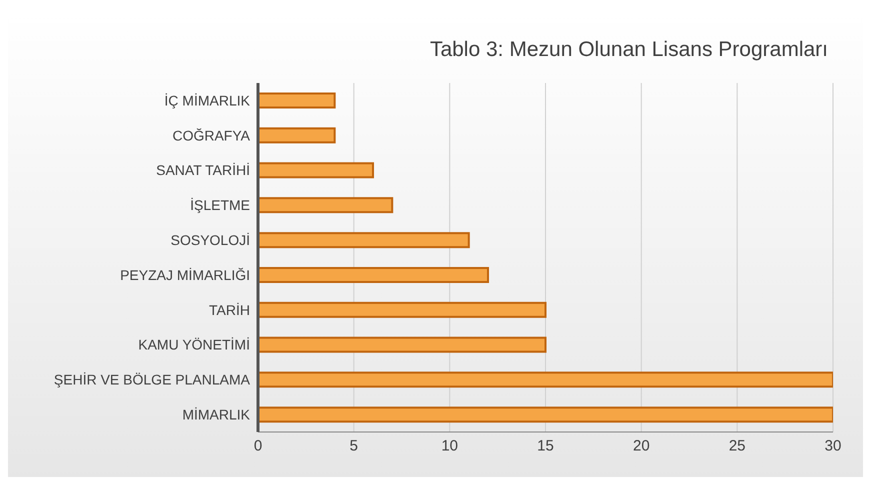 The width and height of the screenshot is (871, 485). What do you see at coordinates (641, 446) in the screenshot?
I see `x-tick-label: 20` at bounding box center [641, 446].